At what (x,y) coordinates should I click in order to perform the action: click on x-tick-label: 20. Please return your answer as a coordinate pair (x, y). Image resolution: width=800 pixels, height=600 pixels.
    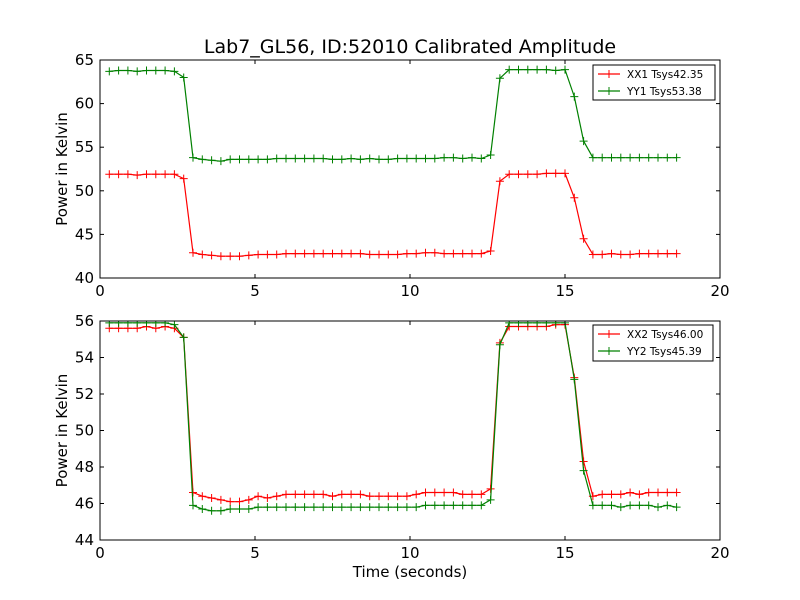
    Looking at the image, I should click on (719, 553).